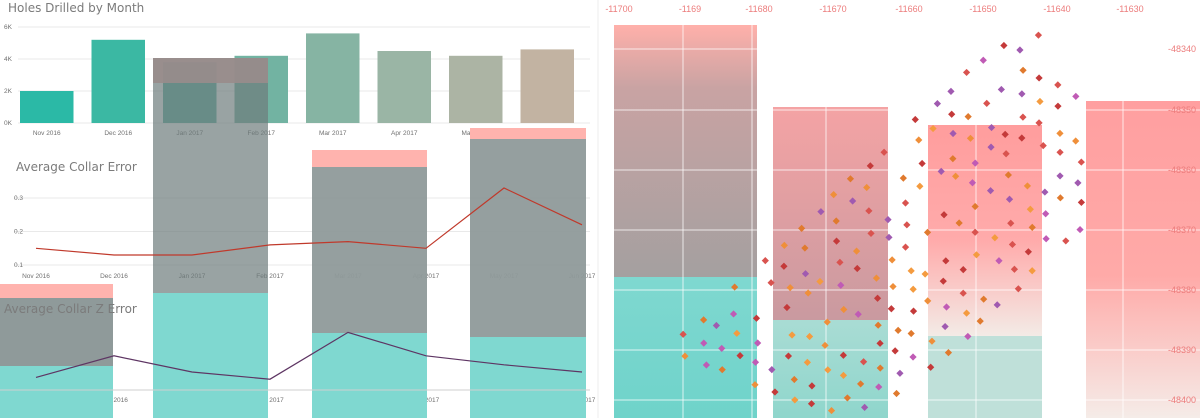 The height and width of the screenshot is (418, 1200). Describe the element at coordinates (1182, 49) in the screenshot. I see `scatter-y-tick: -48340` at that location.